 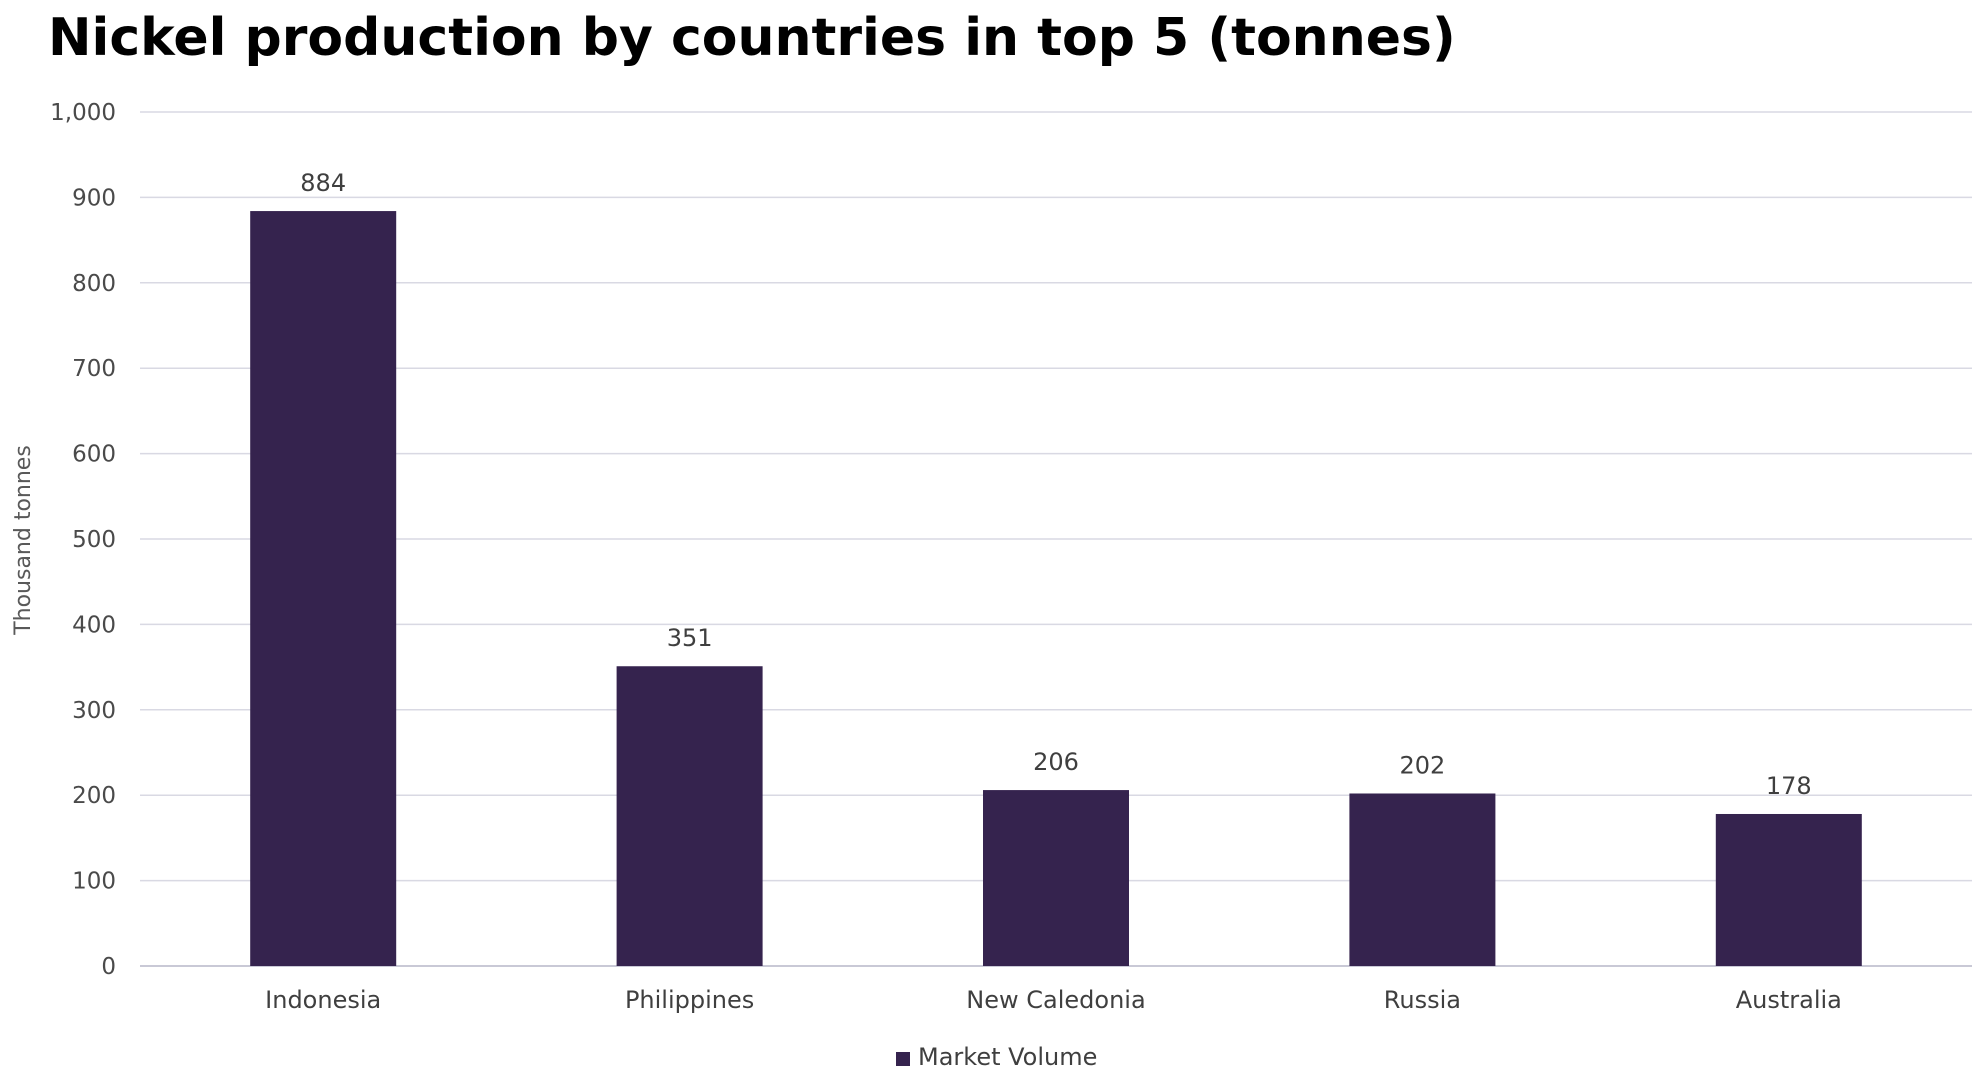 What do you see at coordinates (1422, 1000) in the screenshot?
I see `x-category-label: Russia` at bounding box center [1422, 1000].